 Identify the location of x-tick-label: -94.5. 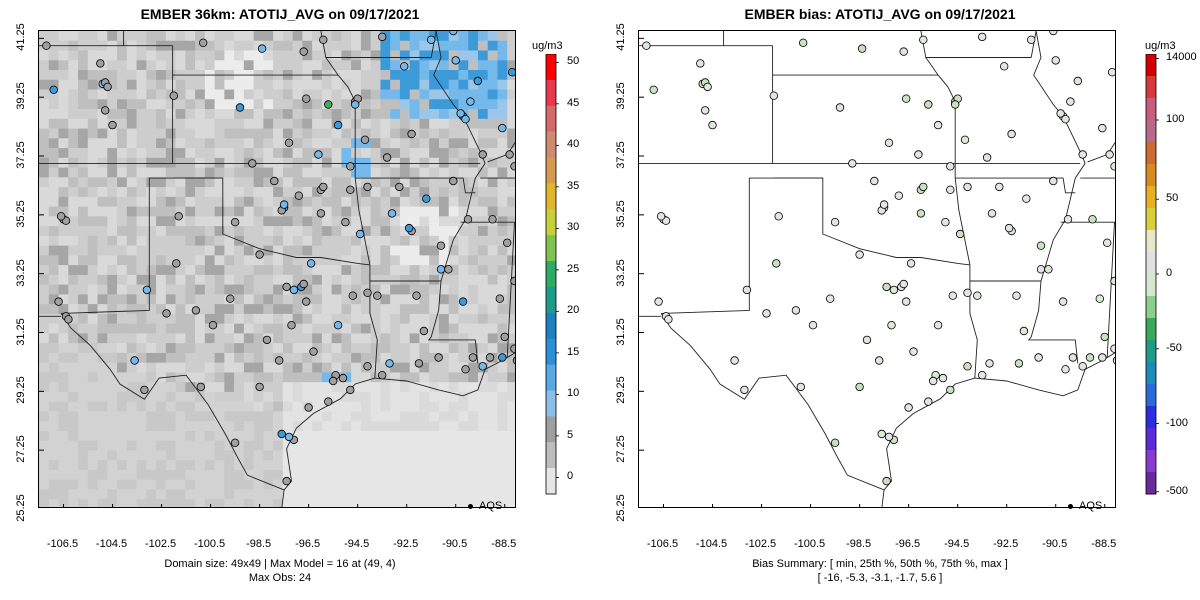
(957, 544).